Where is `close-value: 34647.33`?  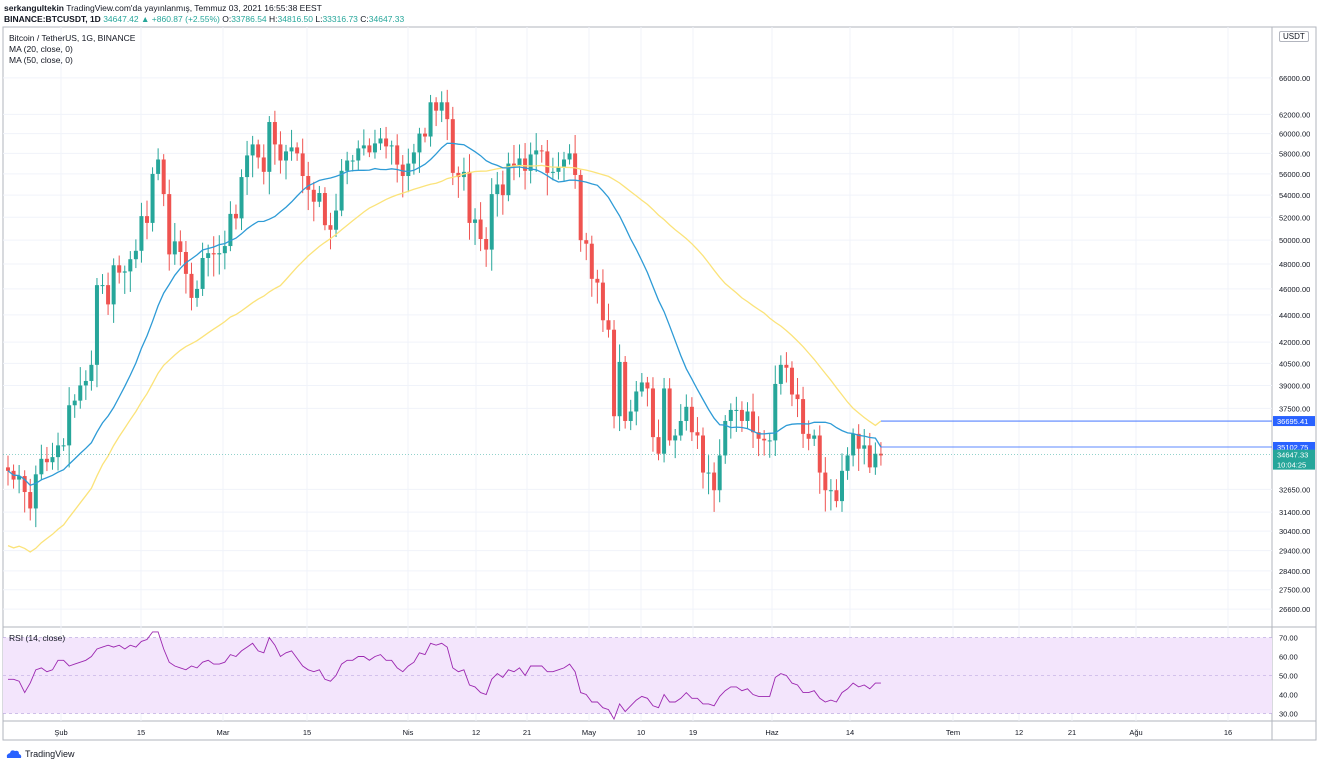 close-value: 34647.33 is located at coordinates (386, 19).